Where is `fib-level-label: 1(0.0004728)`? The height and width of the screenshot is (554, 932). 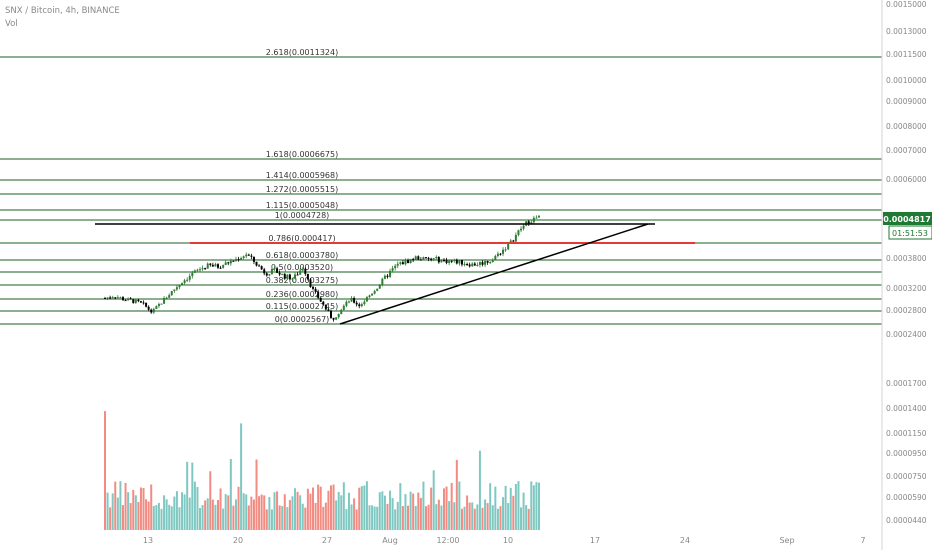
fib-level-label: 1(0.0004728) is located at coordinates (302, 215).